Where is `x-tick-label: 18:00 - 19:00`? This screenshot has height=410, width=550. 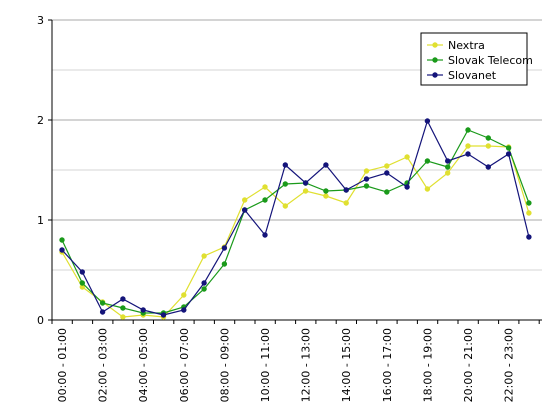 x-tick-label: 18:00 - 19:00 is located at coordinates (427, 365).